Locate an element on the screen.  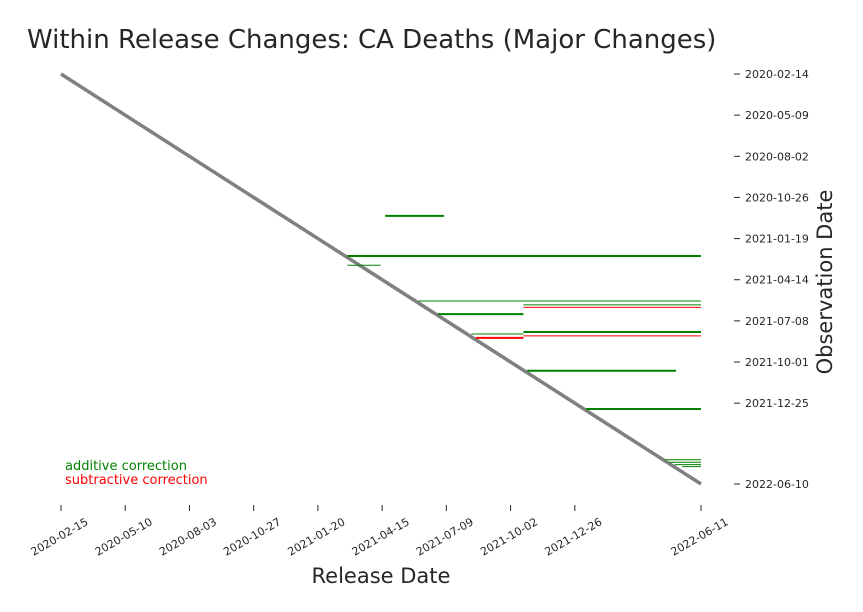
y-tick-label: 2021-12-25 is located at coordinates (777, 403).